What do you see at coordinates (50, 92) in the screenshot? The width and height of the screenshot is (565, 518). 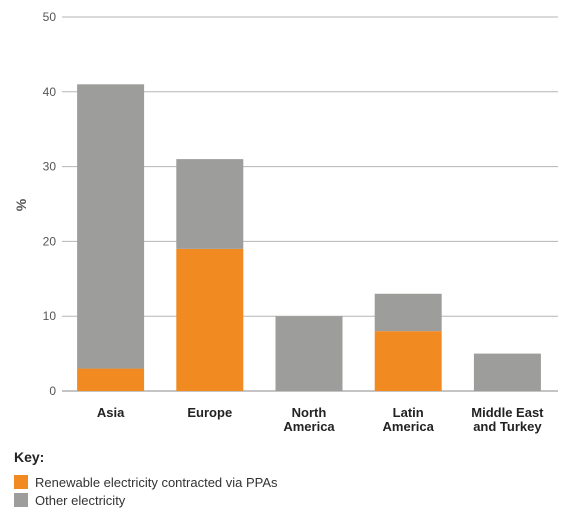 I see `y-tick-label: 40` at bounding box center [50, 92].